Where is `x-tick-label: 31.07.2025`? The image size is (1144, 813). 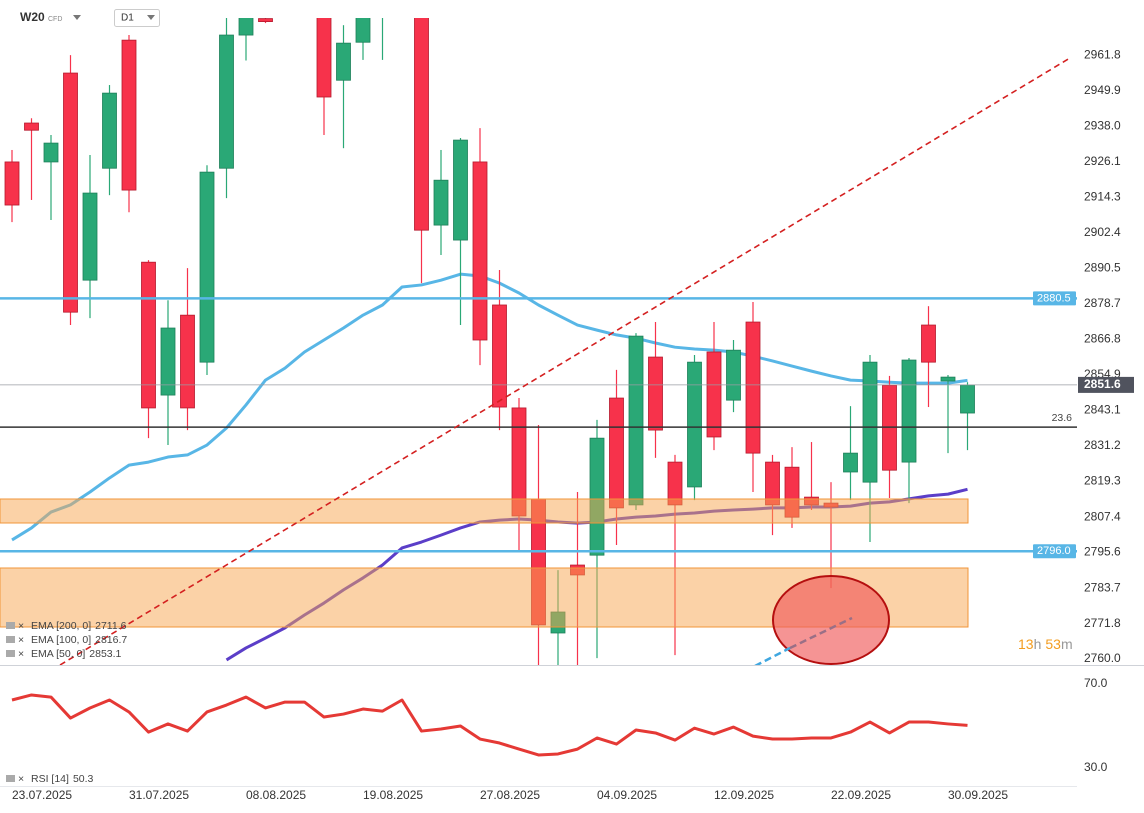
x-tick-label: 31.07.2025 is located at coordinates (159, 795).